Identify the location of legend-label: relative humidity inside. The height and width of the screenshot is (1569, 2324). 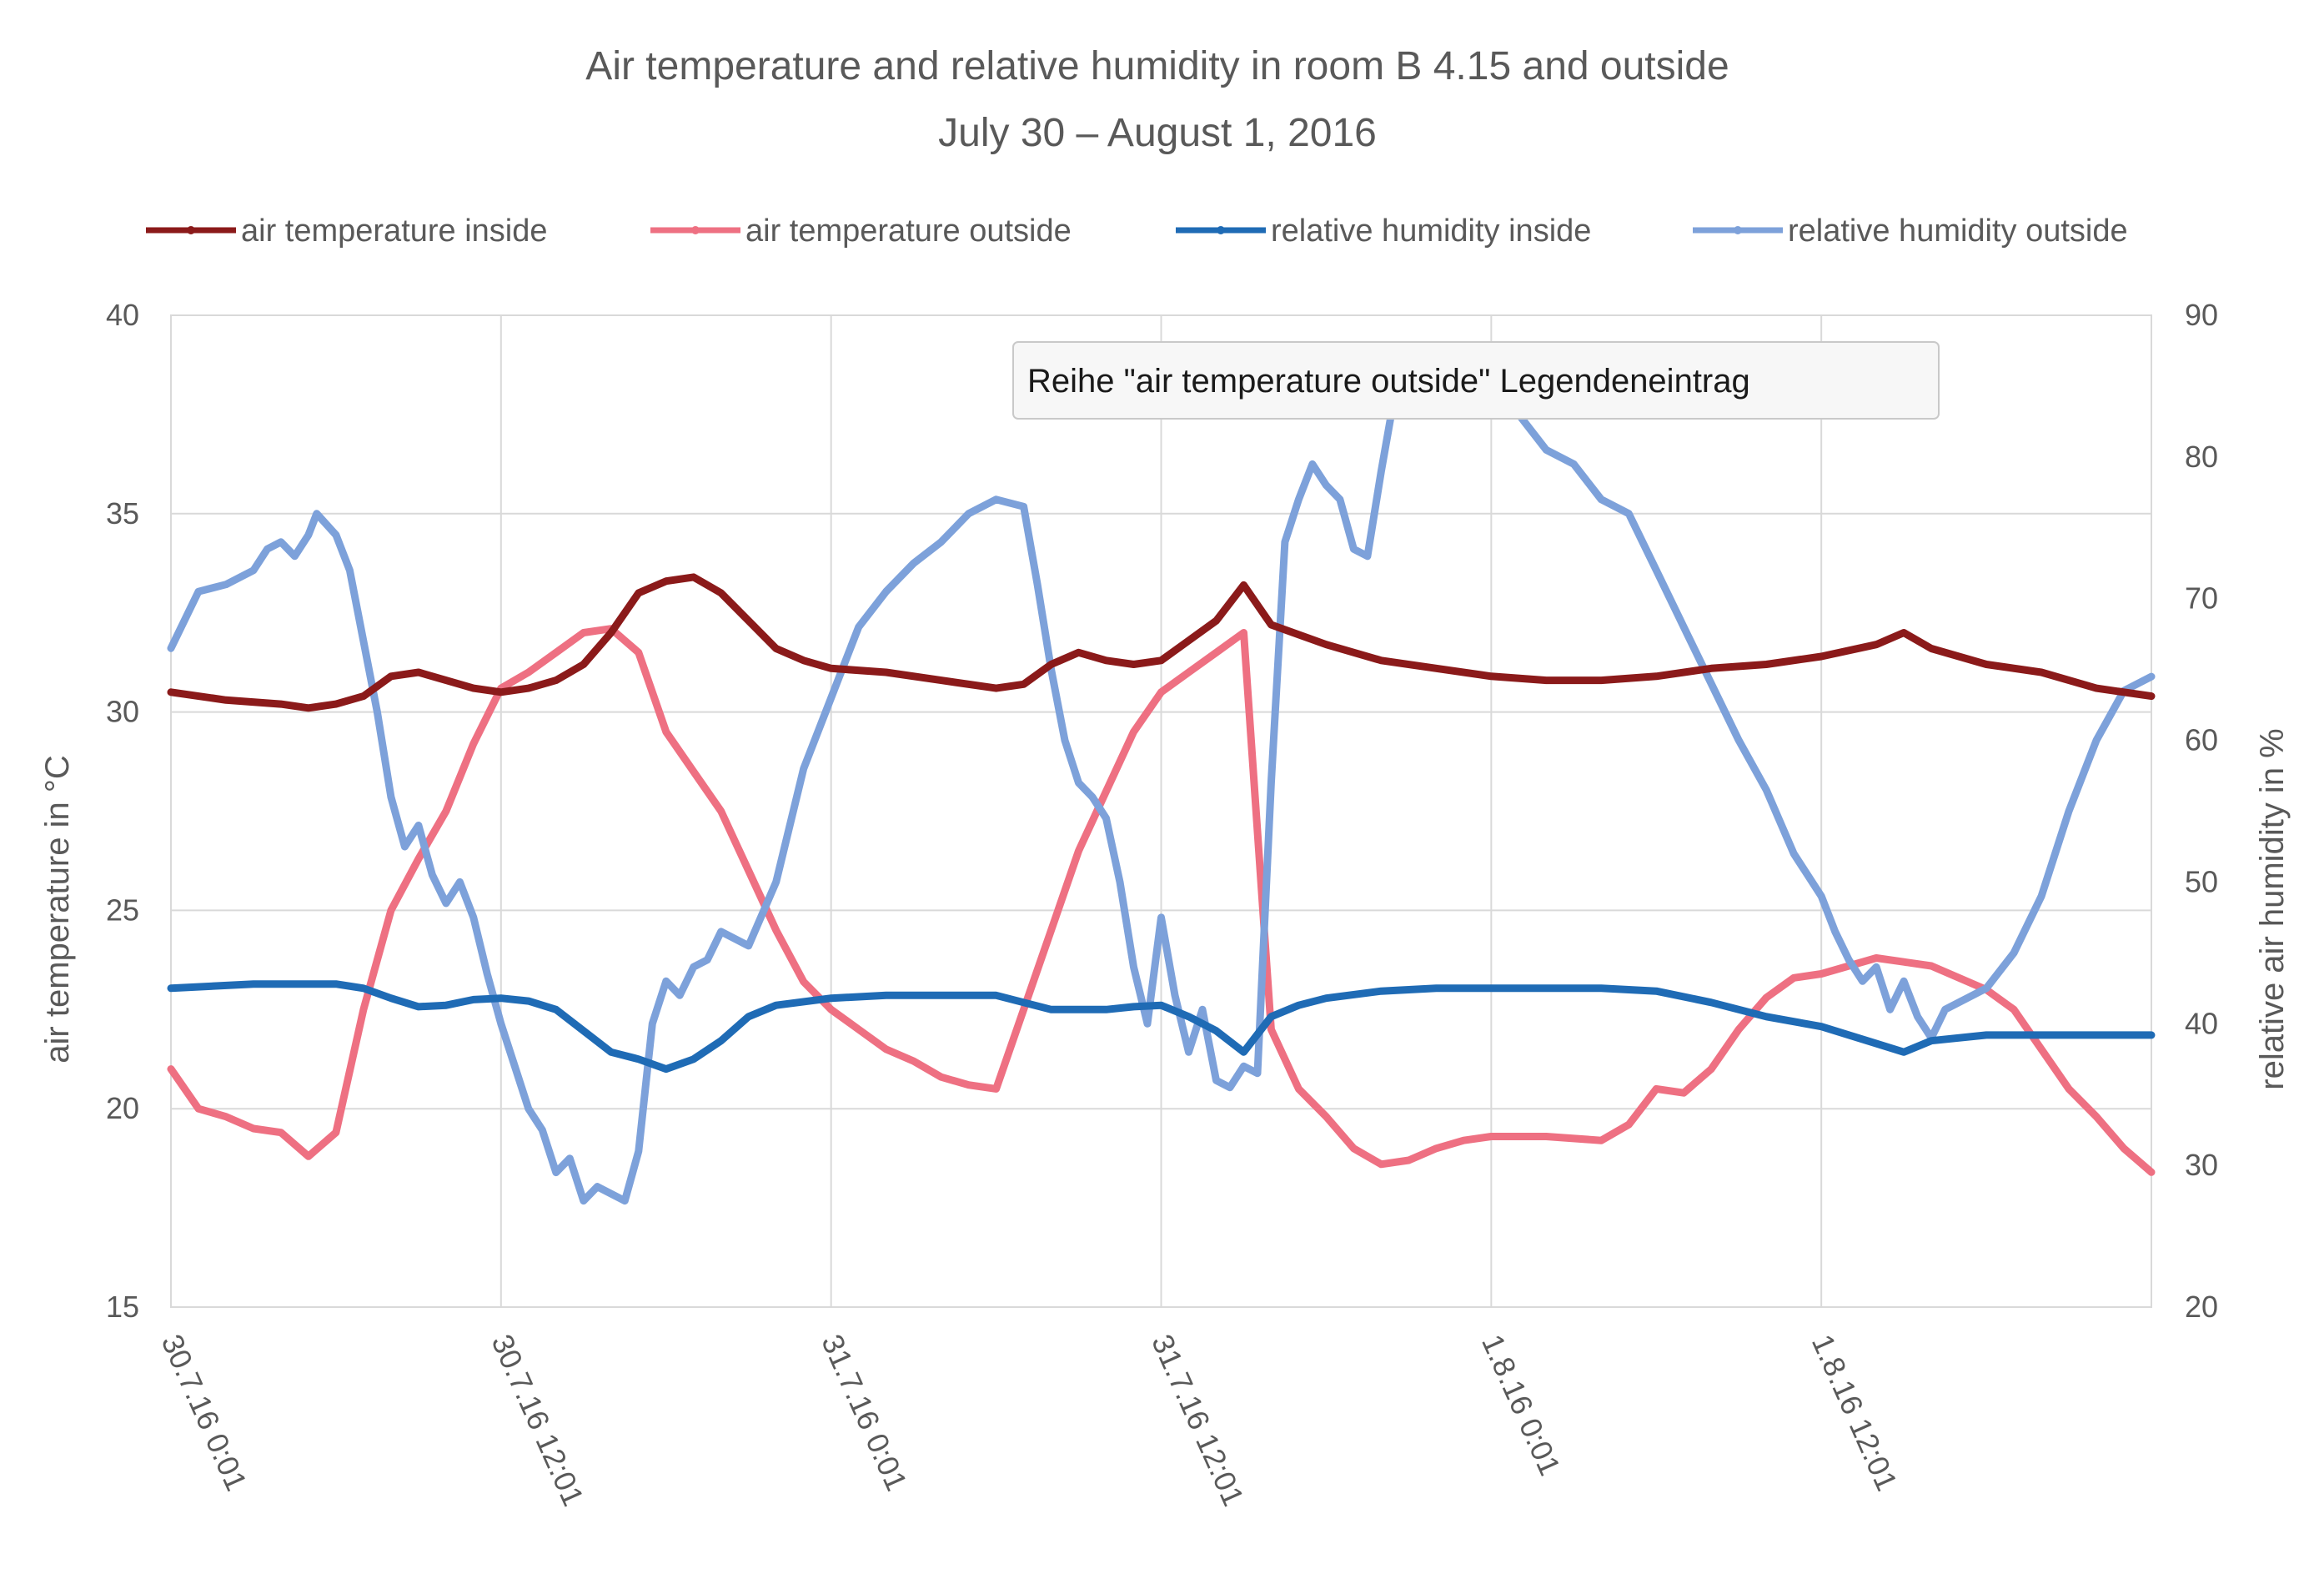
(1431, 231).